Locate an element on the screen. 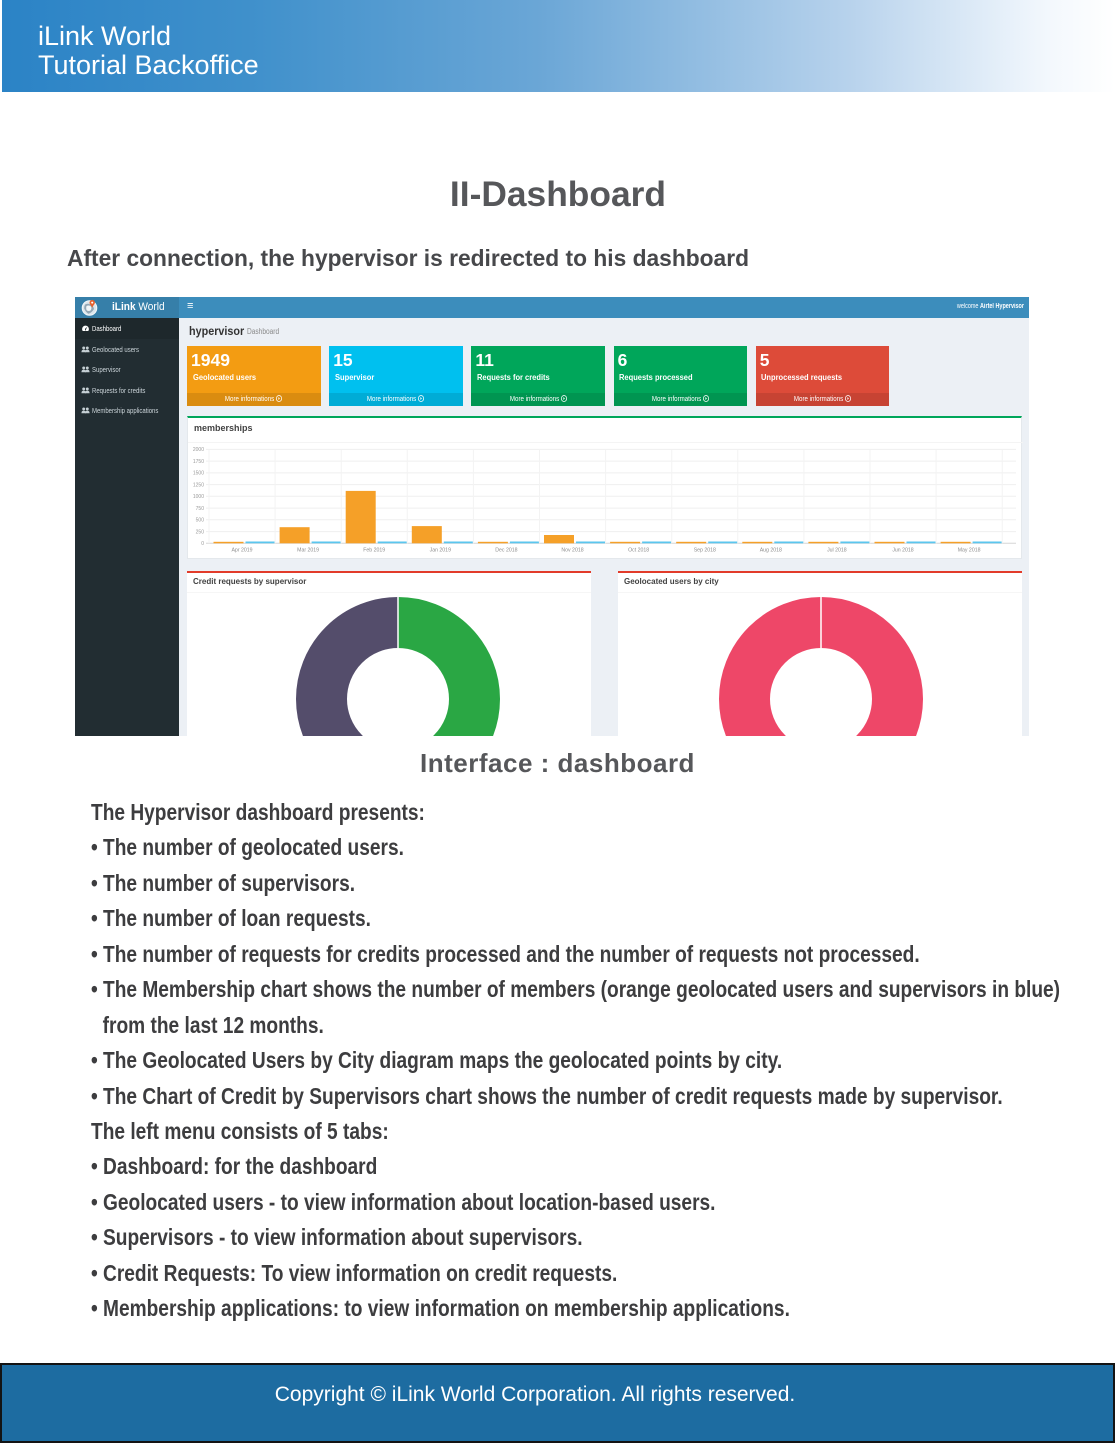 This screenshot has width=1115, height=1443. svg-text: Jul 2018 is located at coordinates (837, 551).